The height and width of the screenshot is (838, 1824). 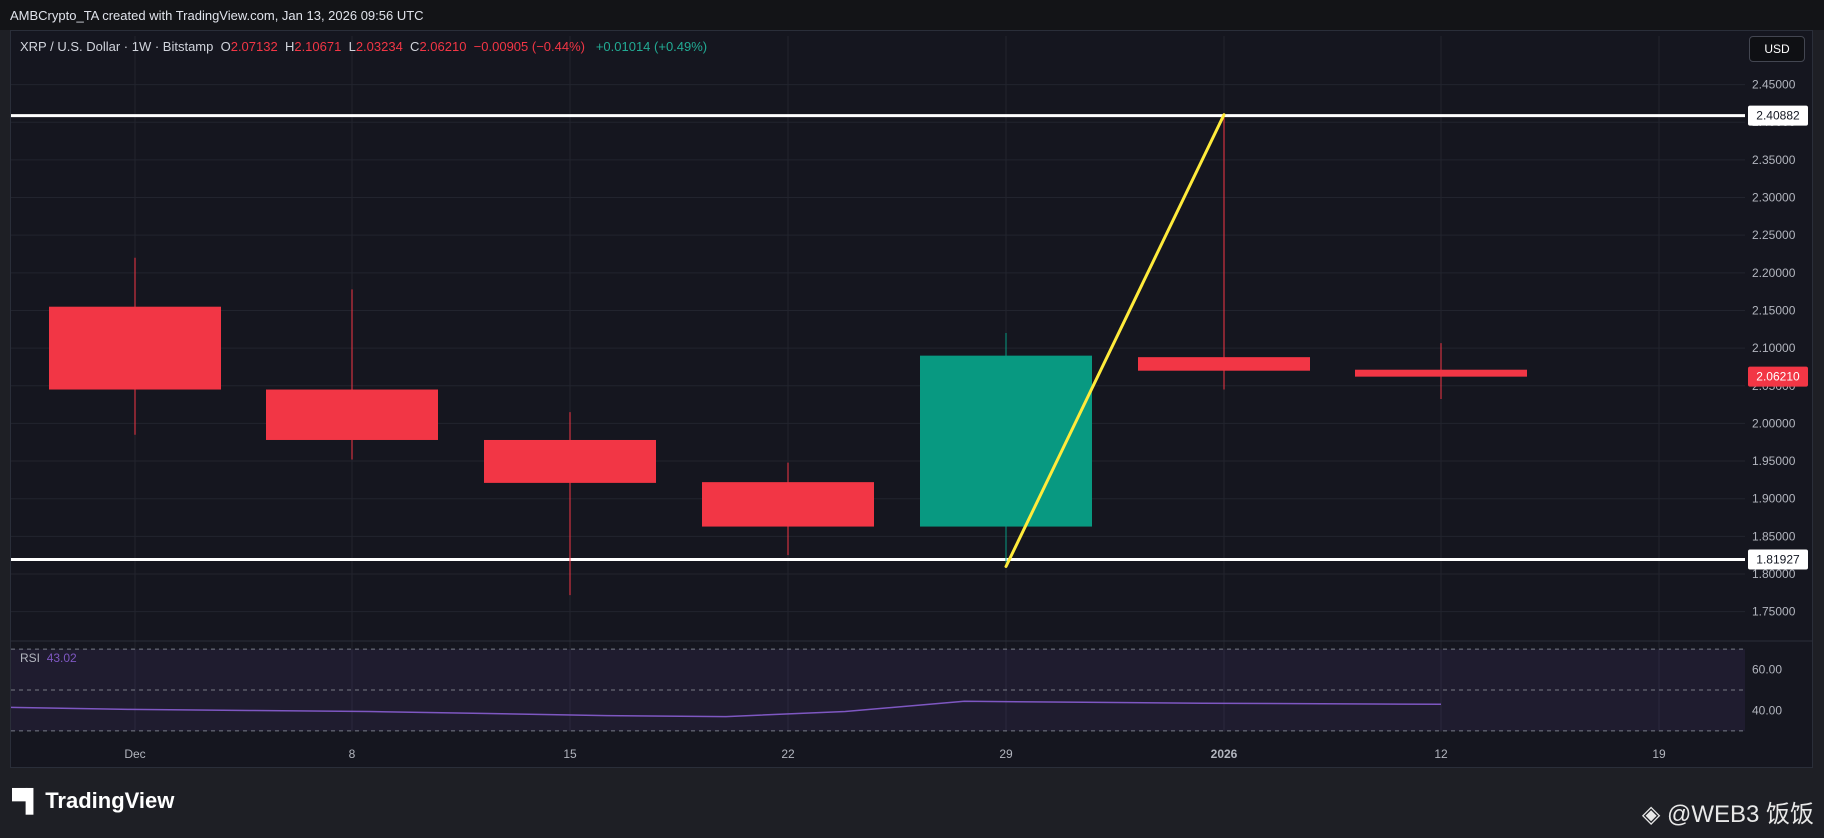 What do you see at coordinates (1774, 85) in the screenshot?
I see `price-tick-label: 2.45000` at bounding box center [1774, 85].